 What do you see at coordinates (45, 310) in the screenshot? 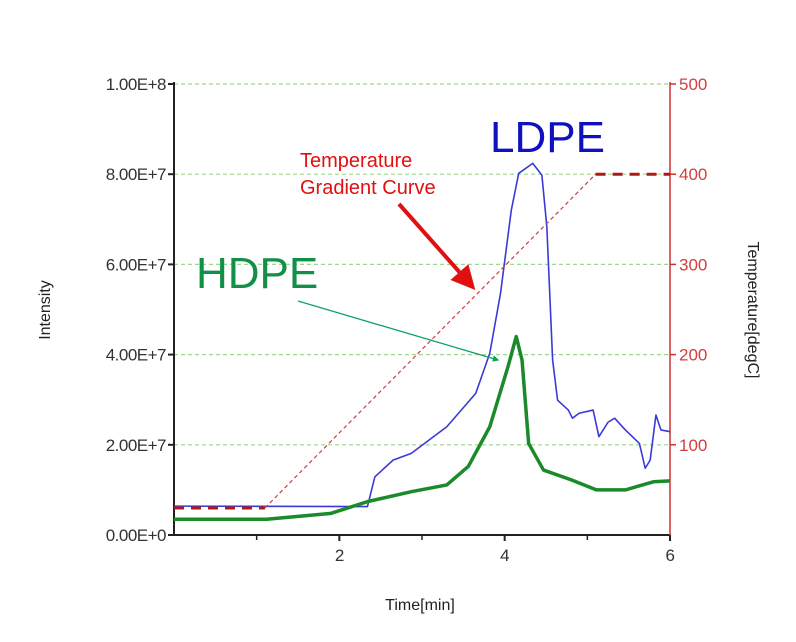
I see `y-axis-label: Intensity` at bounding box center [45, 310].